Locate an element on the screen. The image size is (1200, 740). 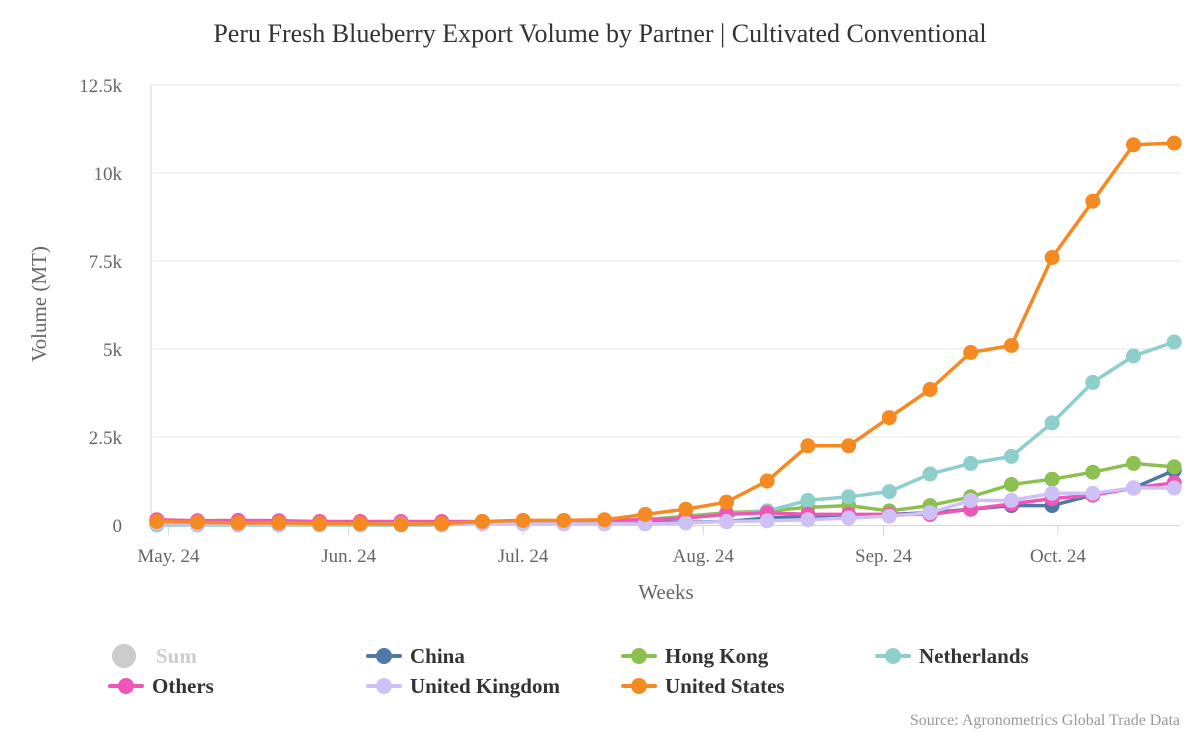
legend-item-hong-kong: Hong Kong is located at coordinates (694, 656).